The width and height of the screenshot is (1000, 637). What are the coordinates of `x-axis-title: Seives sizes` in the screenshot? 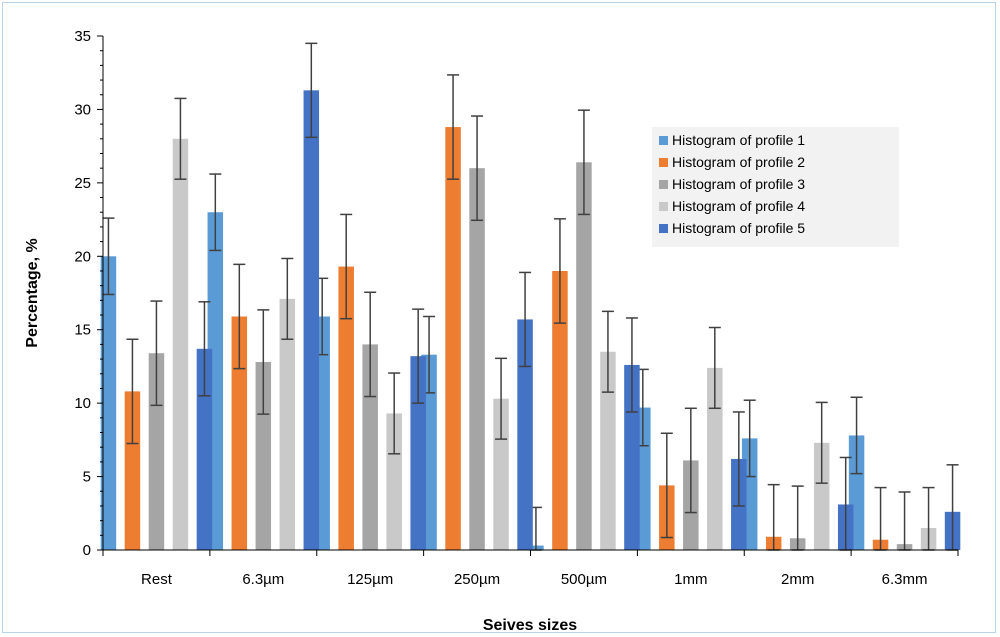 It's located at (530, 625).